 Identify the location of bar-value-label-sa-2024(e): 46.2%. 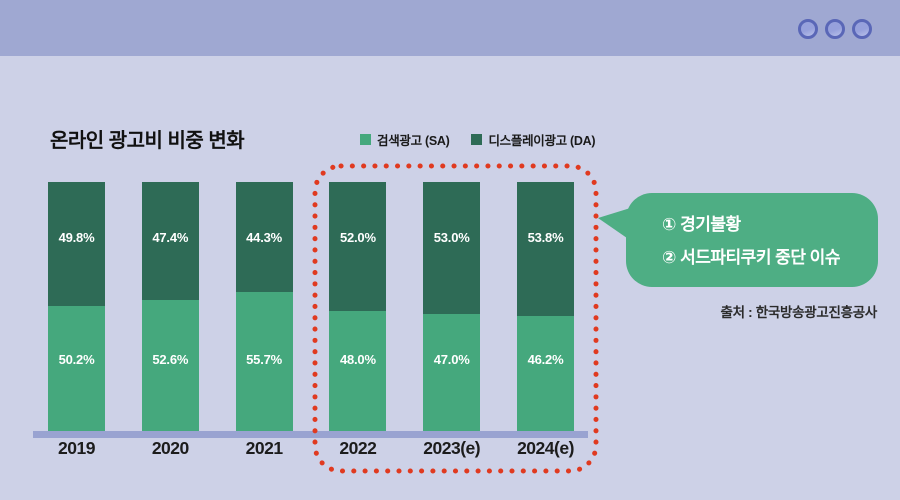
(545, 359).